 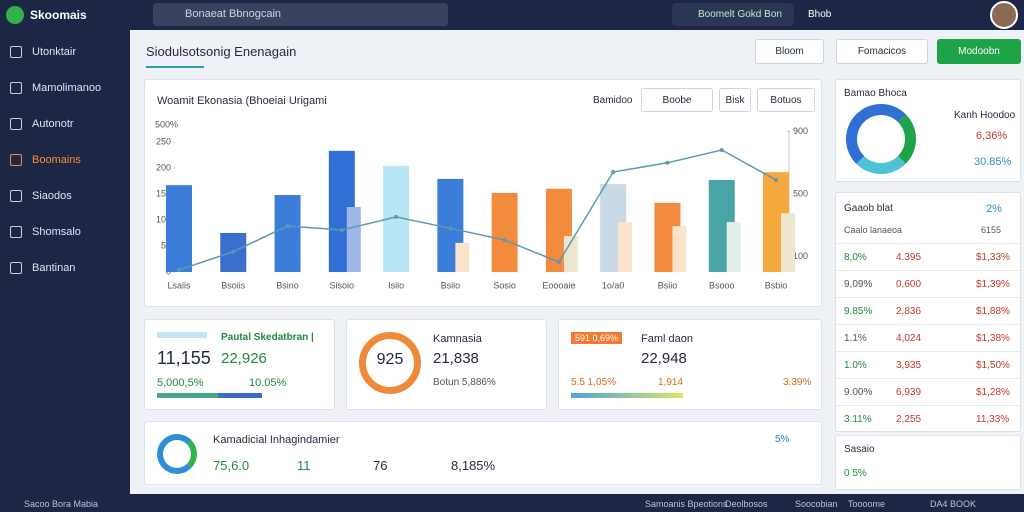 What do you see at coordinates (882, 51) in the screenshot?
I see `button: Fomacicos` at bounding box center [882, 51].